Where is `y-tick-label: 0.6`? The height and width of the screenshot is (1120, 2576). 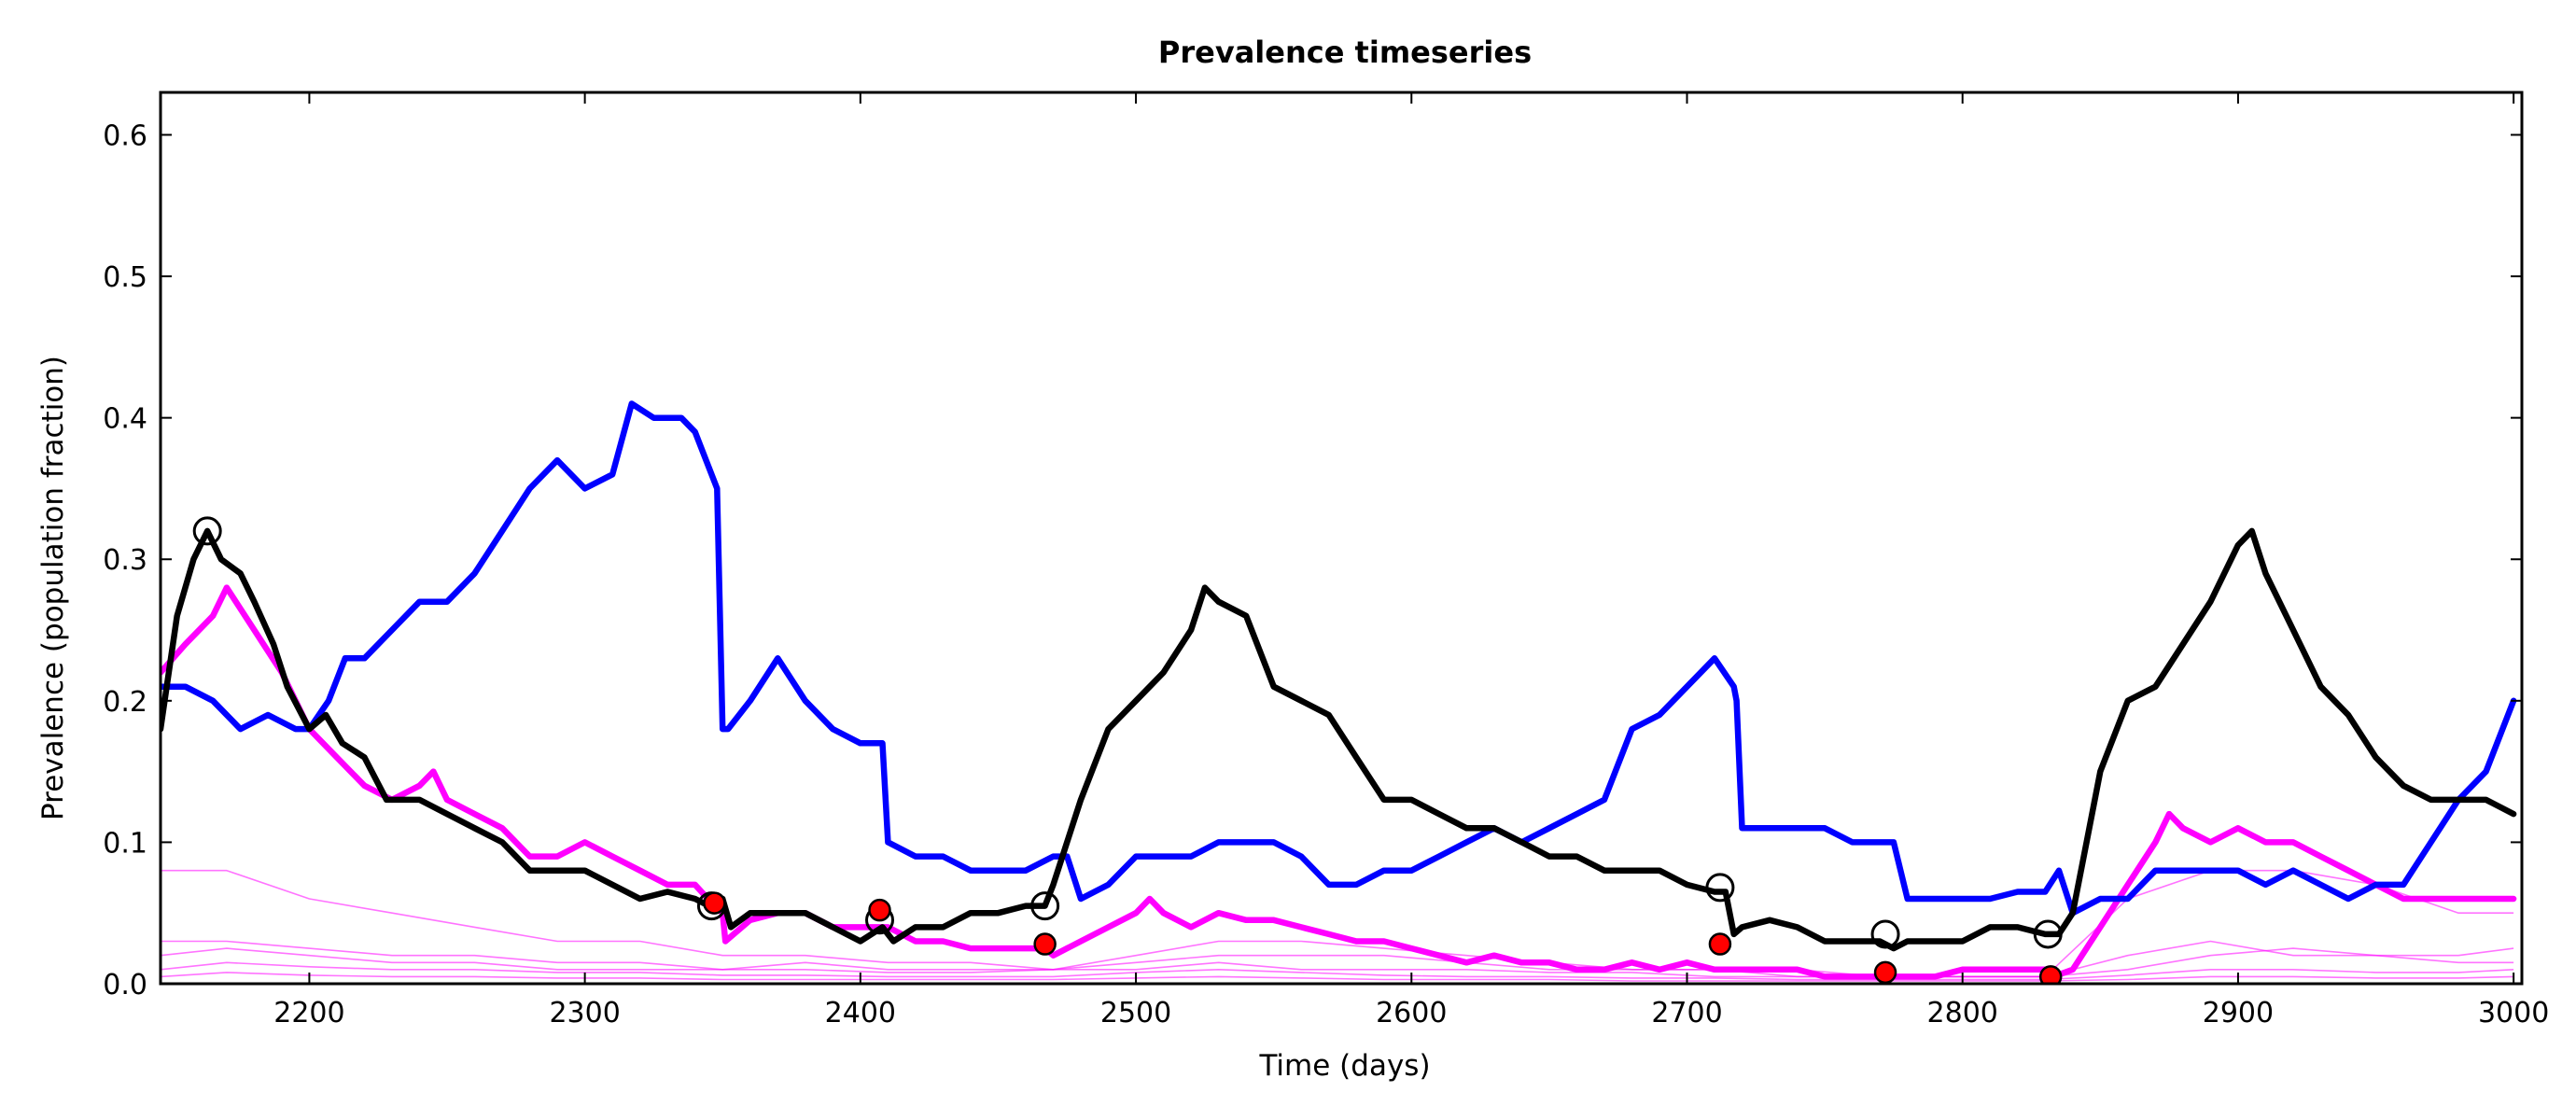
y-tick-label: 0.6 is located at coordinates (125, 135).